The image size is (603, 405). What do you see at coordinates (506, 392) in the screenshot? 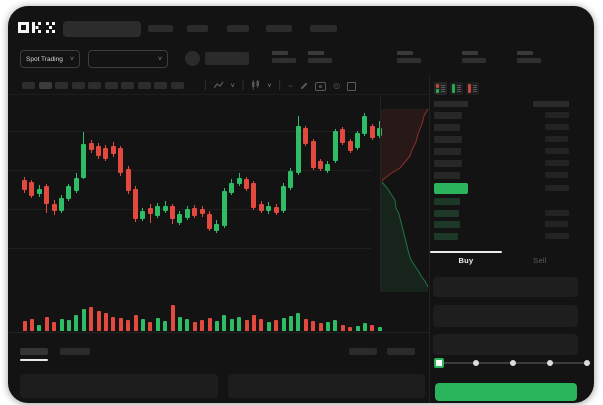
I see `buy-button` at bounding box center [506, 392].